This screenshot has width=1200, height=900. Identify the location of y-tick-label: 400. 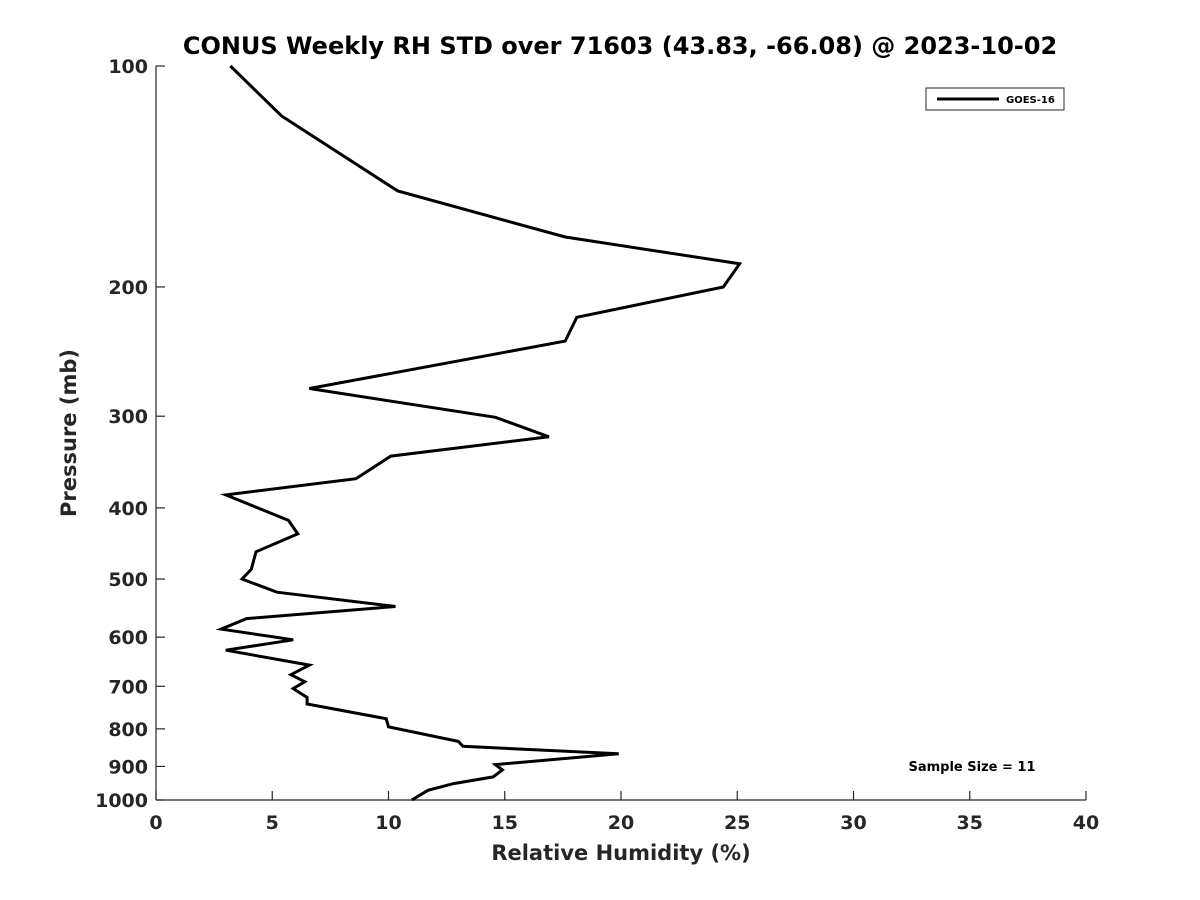
(128, 509).